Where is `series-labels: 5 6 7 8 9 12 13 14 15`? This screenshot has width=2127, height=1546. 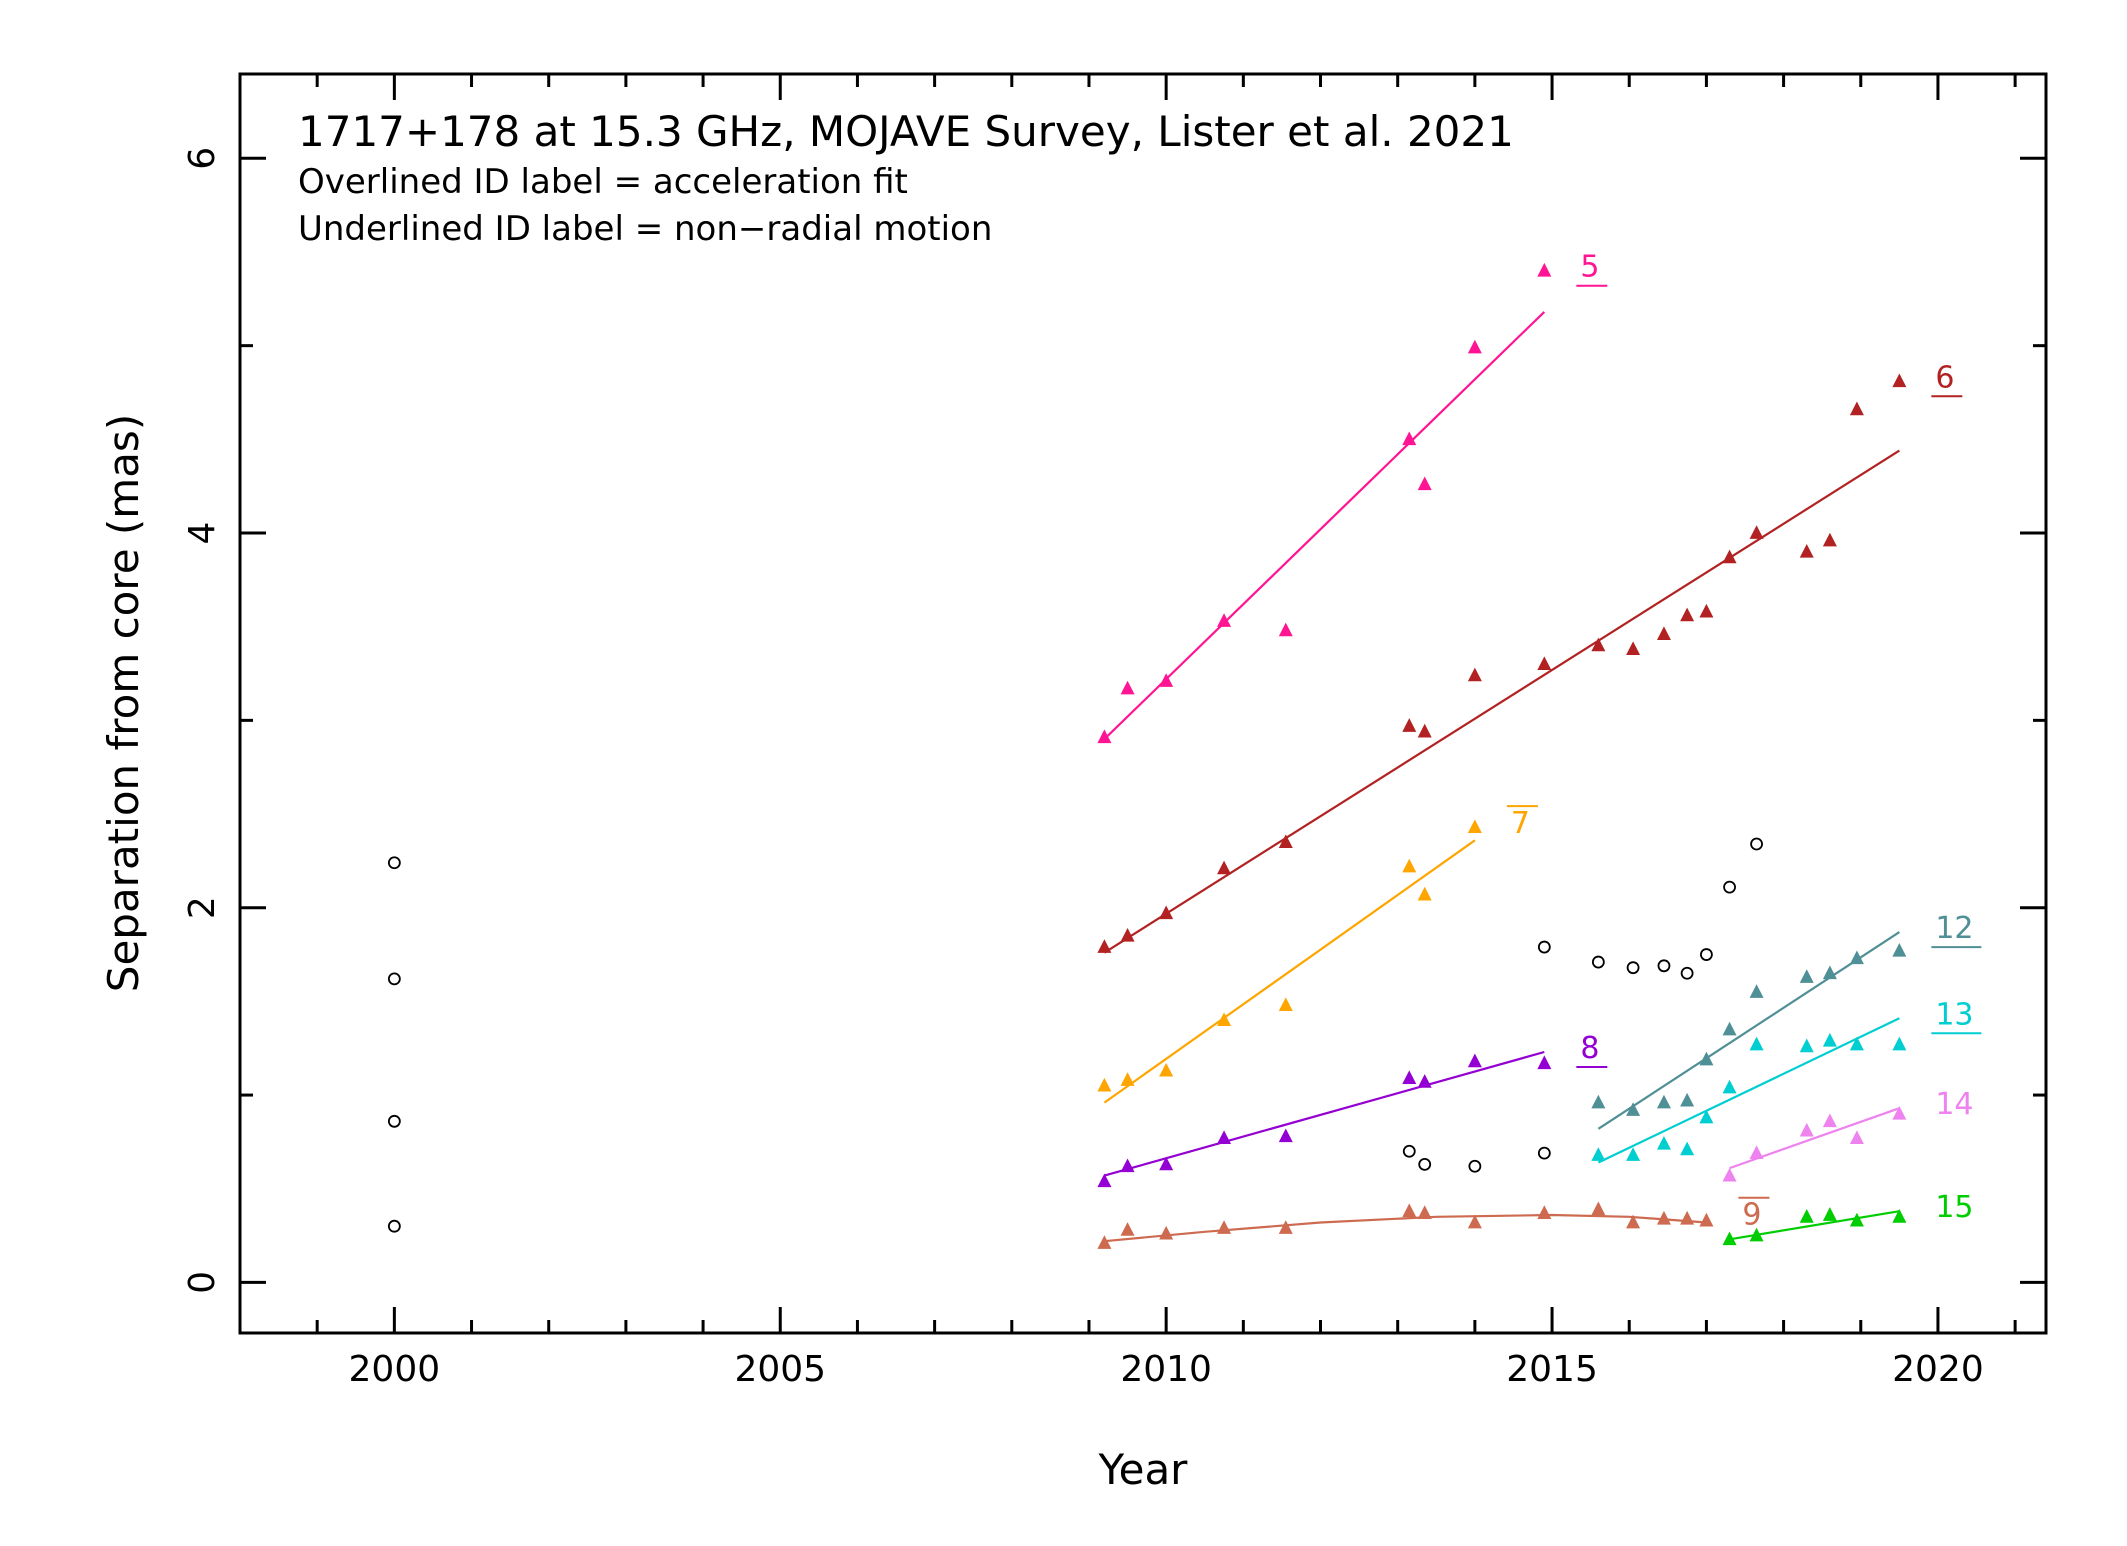
series-labels: 5 6 7 8 9 12 13 14 15 is located at coordinates (1744, 741).